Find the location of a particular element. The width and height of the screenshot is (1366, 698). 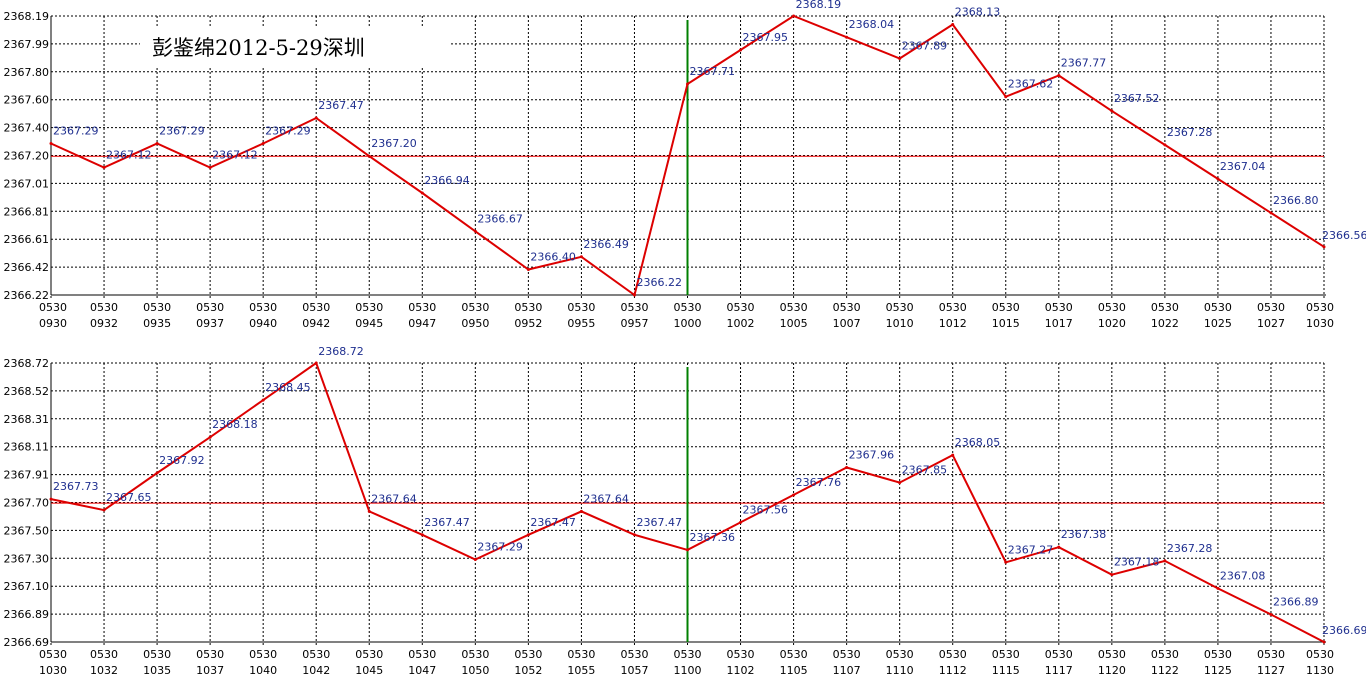

x-tick-label-time: 1027 is located at coordinates (1271, 323).